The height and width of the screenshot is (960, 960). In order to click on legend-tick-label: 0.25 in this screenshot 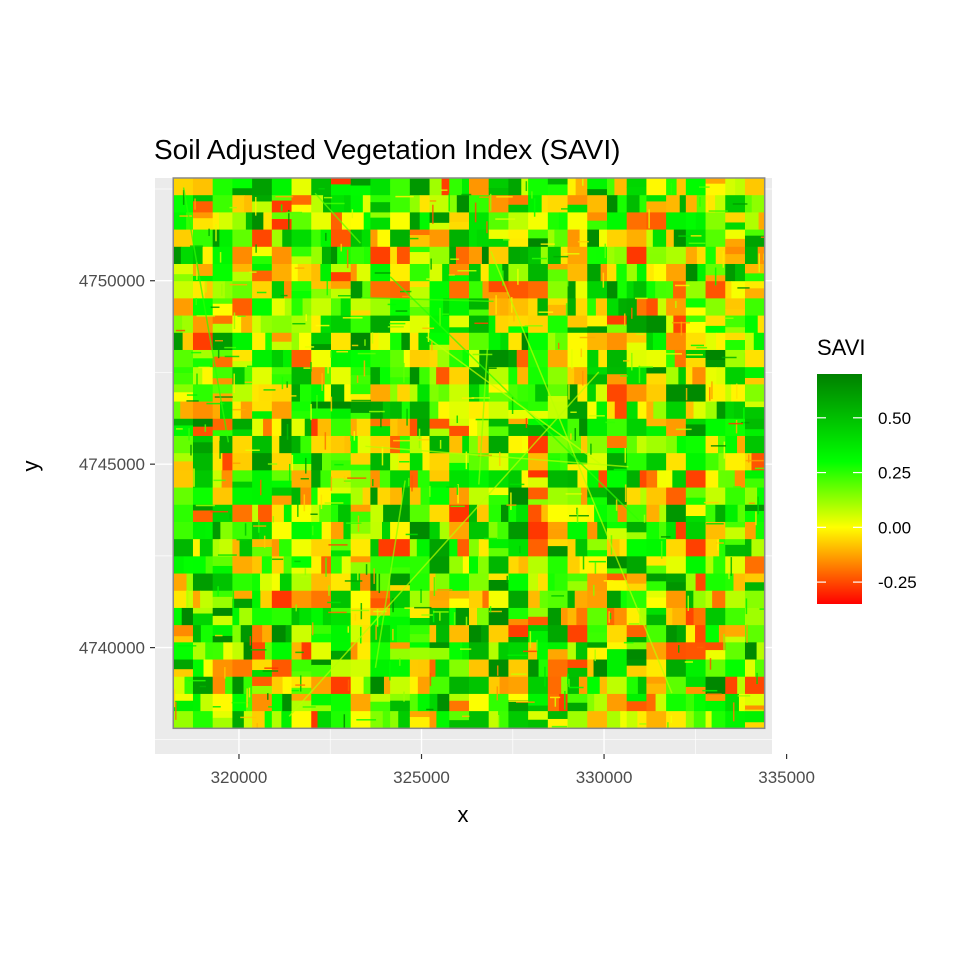, I will do `click(894, 473)`.